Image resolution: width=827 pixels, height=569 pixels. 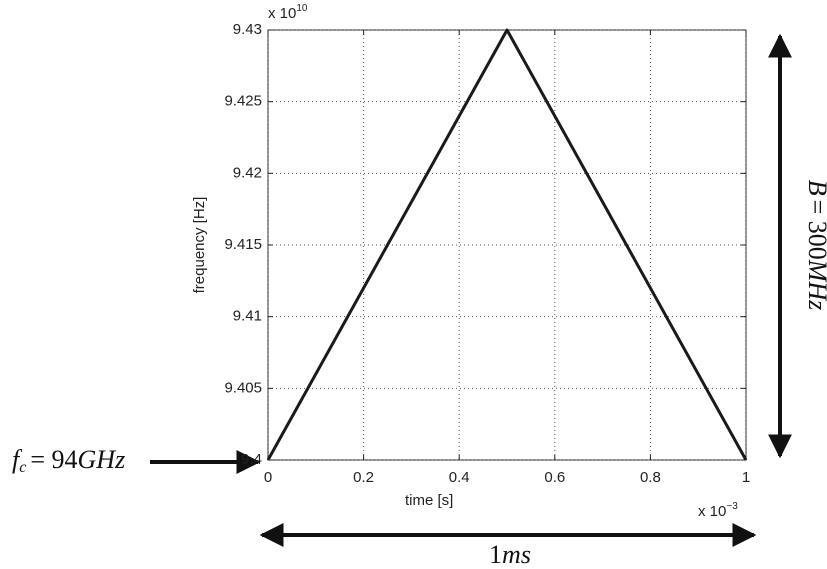 I want to click on x-tick-label: 0.4, so click(x=459, y=477).